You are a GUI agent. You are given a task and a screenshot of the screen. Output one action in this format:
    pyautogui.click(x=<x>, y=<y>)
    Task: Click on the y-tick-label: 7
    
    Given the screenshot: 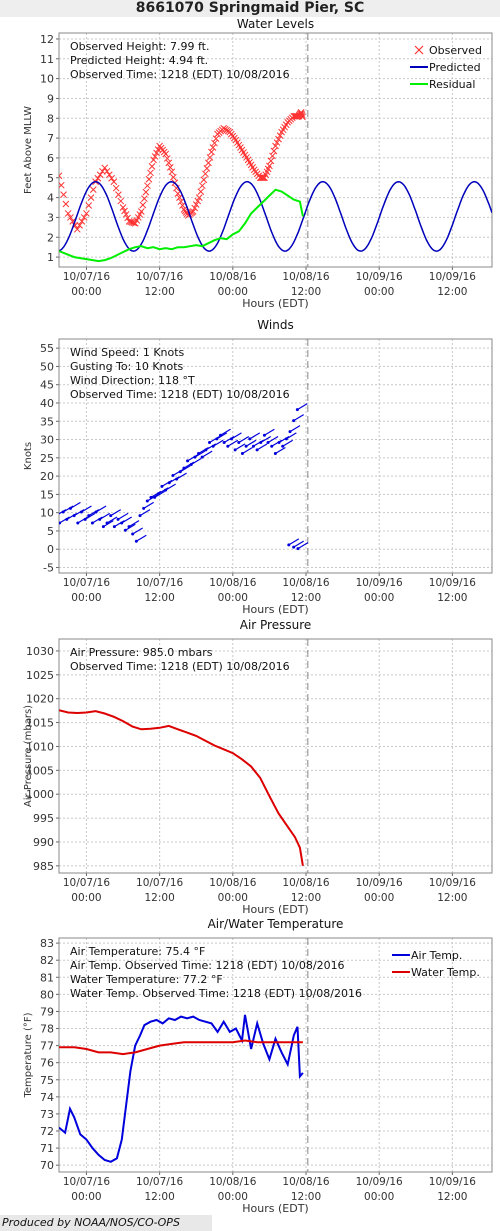 What is the action you would take?
    pyautogui.click(x=50, y=138)
    